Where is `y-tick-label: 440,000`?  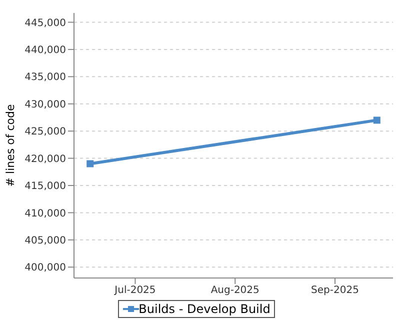 y-tick-label: 440,000 is located at coordinates (45, 50).